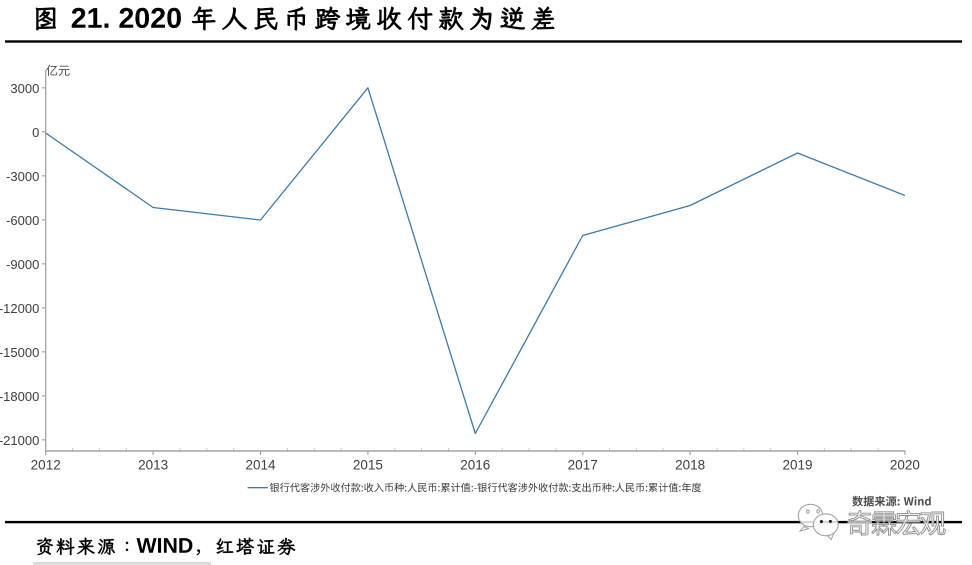 The image size is (972, 565). Describe the element at coordinates (368, 464) in the screenshot. I see `svg-text: 2015` at that location.